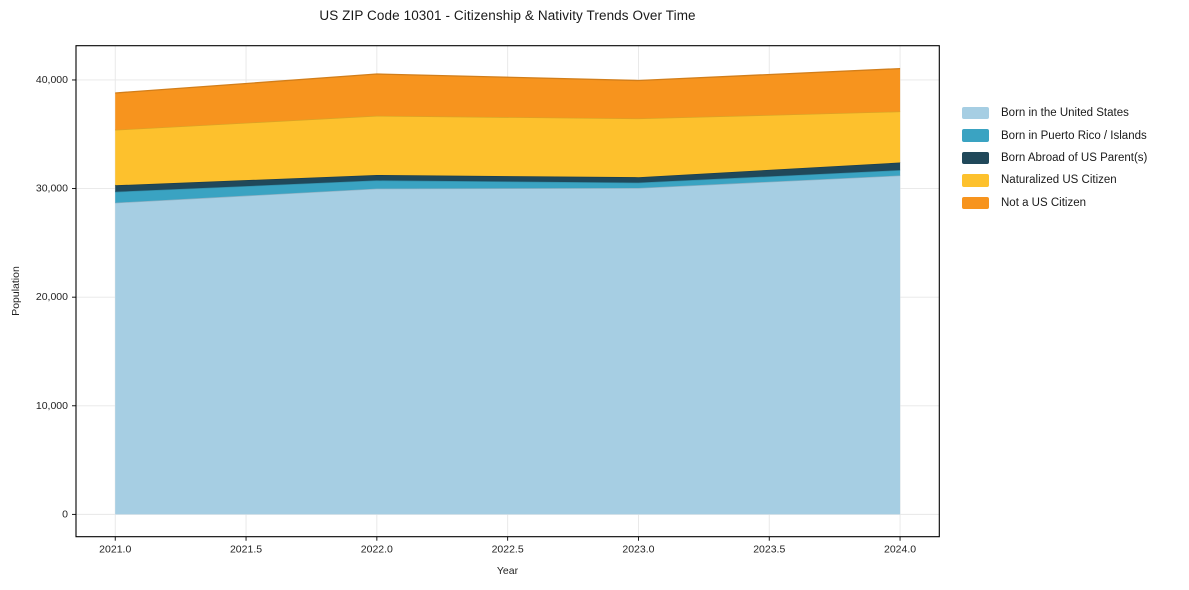 This screenshot has width=1189, height=590. I want to click on area-naturalized-us-citizen, so click(508, 148).